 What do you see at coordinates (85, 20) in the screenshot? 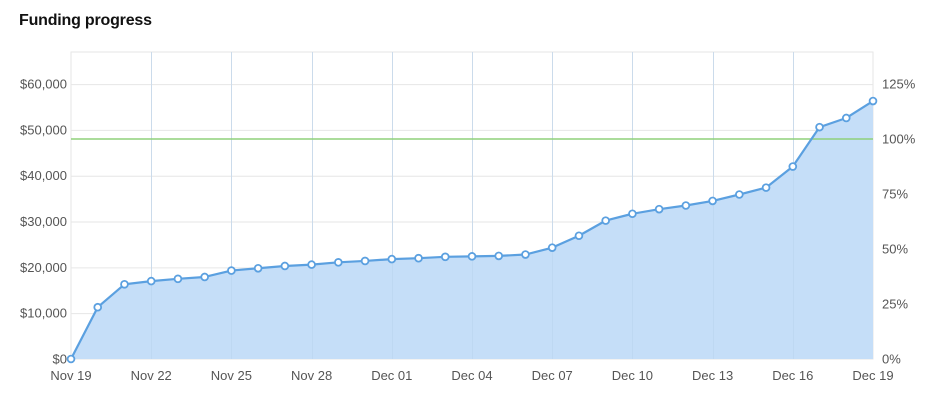
I see `widget-title: Funding progress` at bounding box center [85, 20].